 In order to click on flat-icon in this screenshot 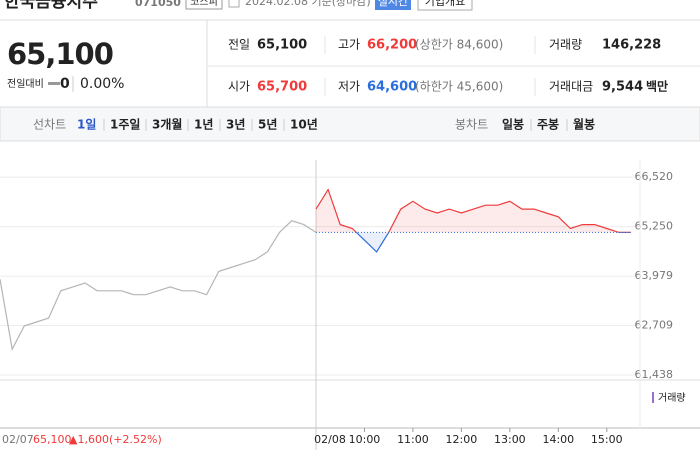, I will do `click(54, 83)`.